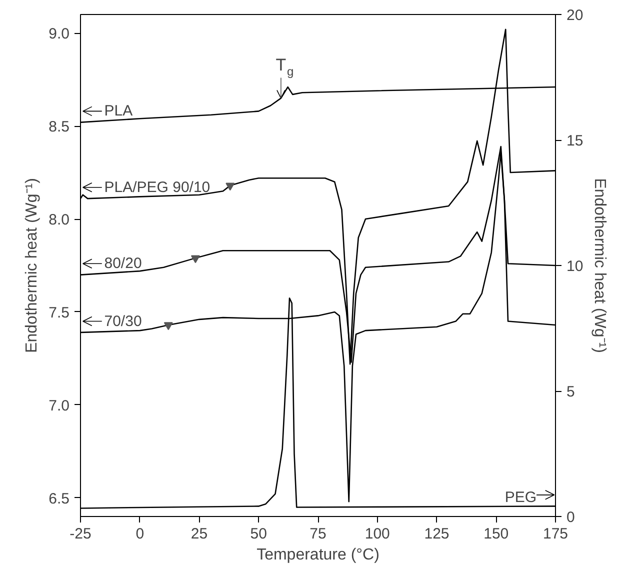 The width and height of the screenshot is (635, 576). Describe the element at coordinates (199, 534) in the screenshot. I see `x-tick-label: 25` at that location.